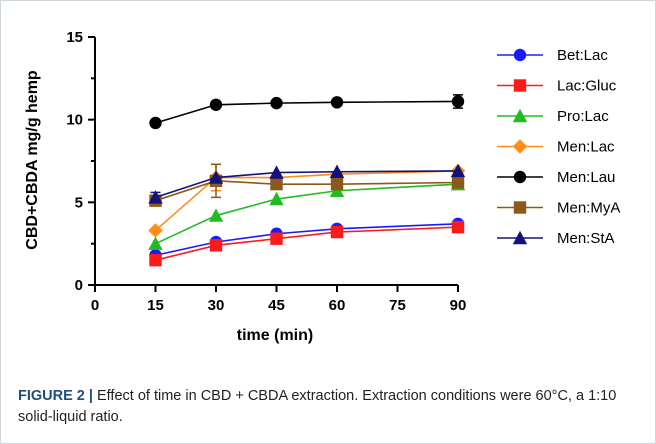  Describe the element at coordinates (587, 86) in the screenshot. I see `legend-label: Lac:Gluc` at that location.